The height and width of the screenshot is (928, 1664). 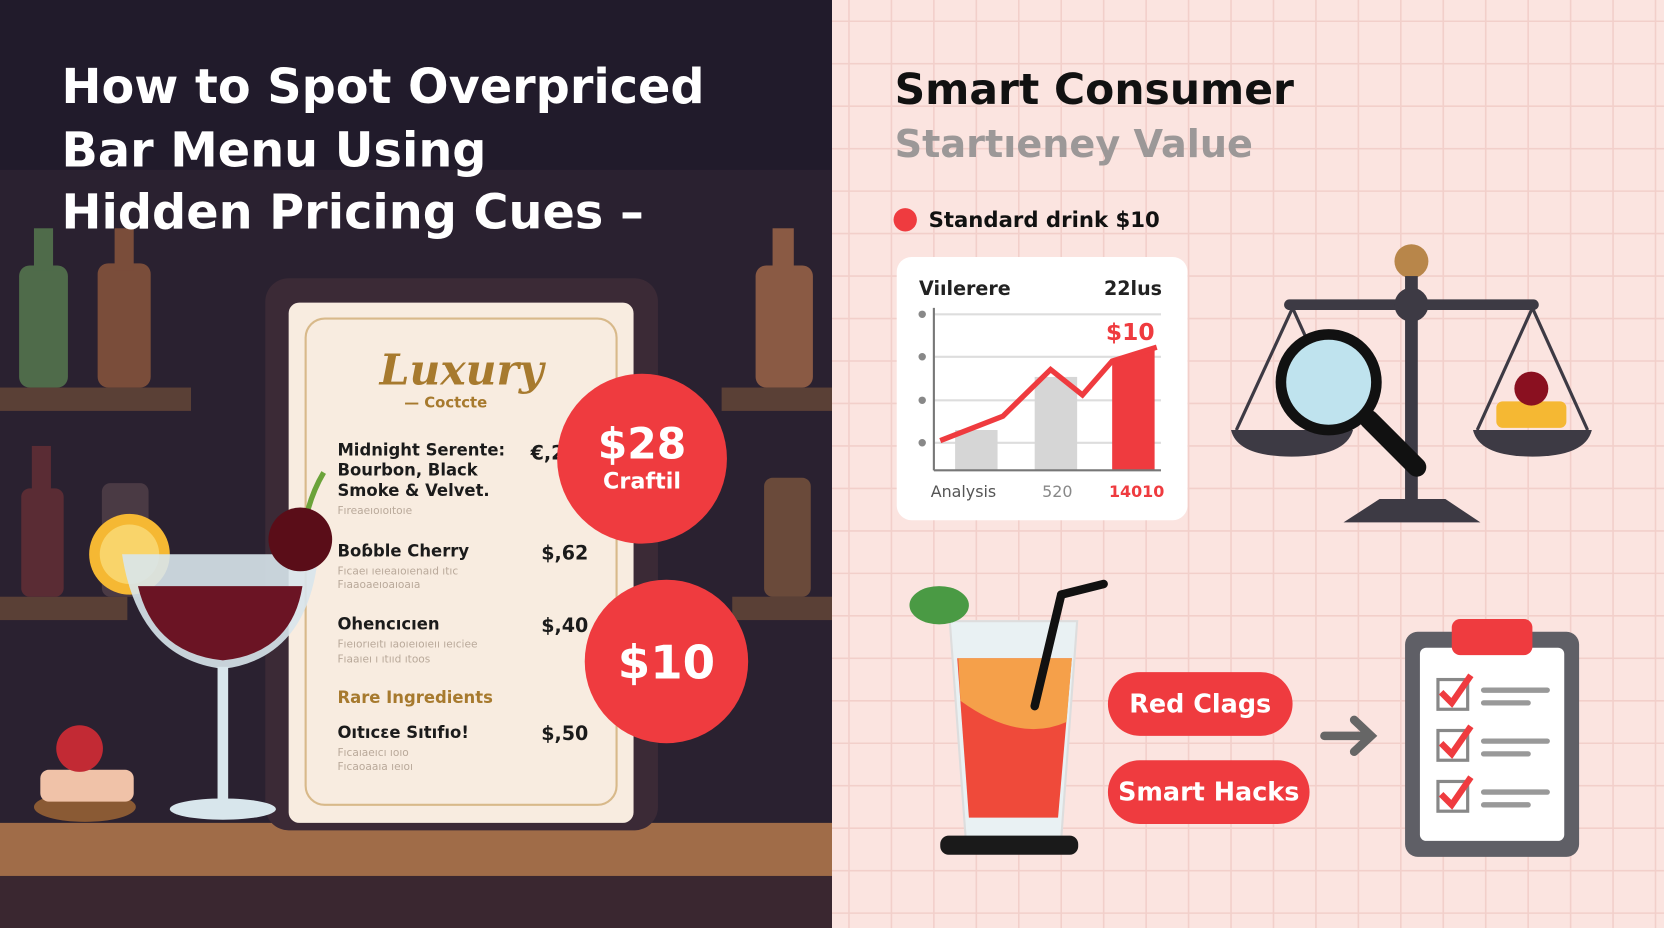 I want to click on badge-price: $10, so click(x=666, y=663).